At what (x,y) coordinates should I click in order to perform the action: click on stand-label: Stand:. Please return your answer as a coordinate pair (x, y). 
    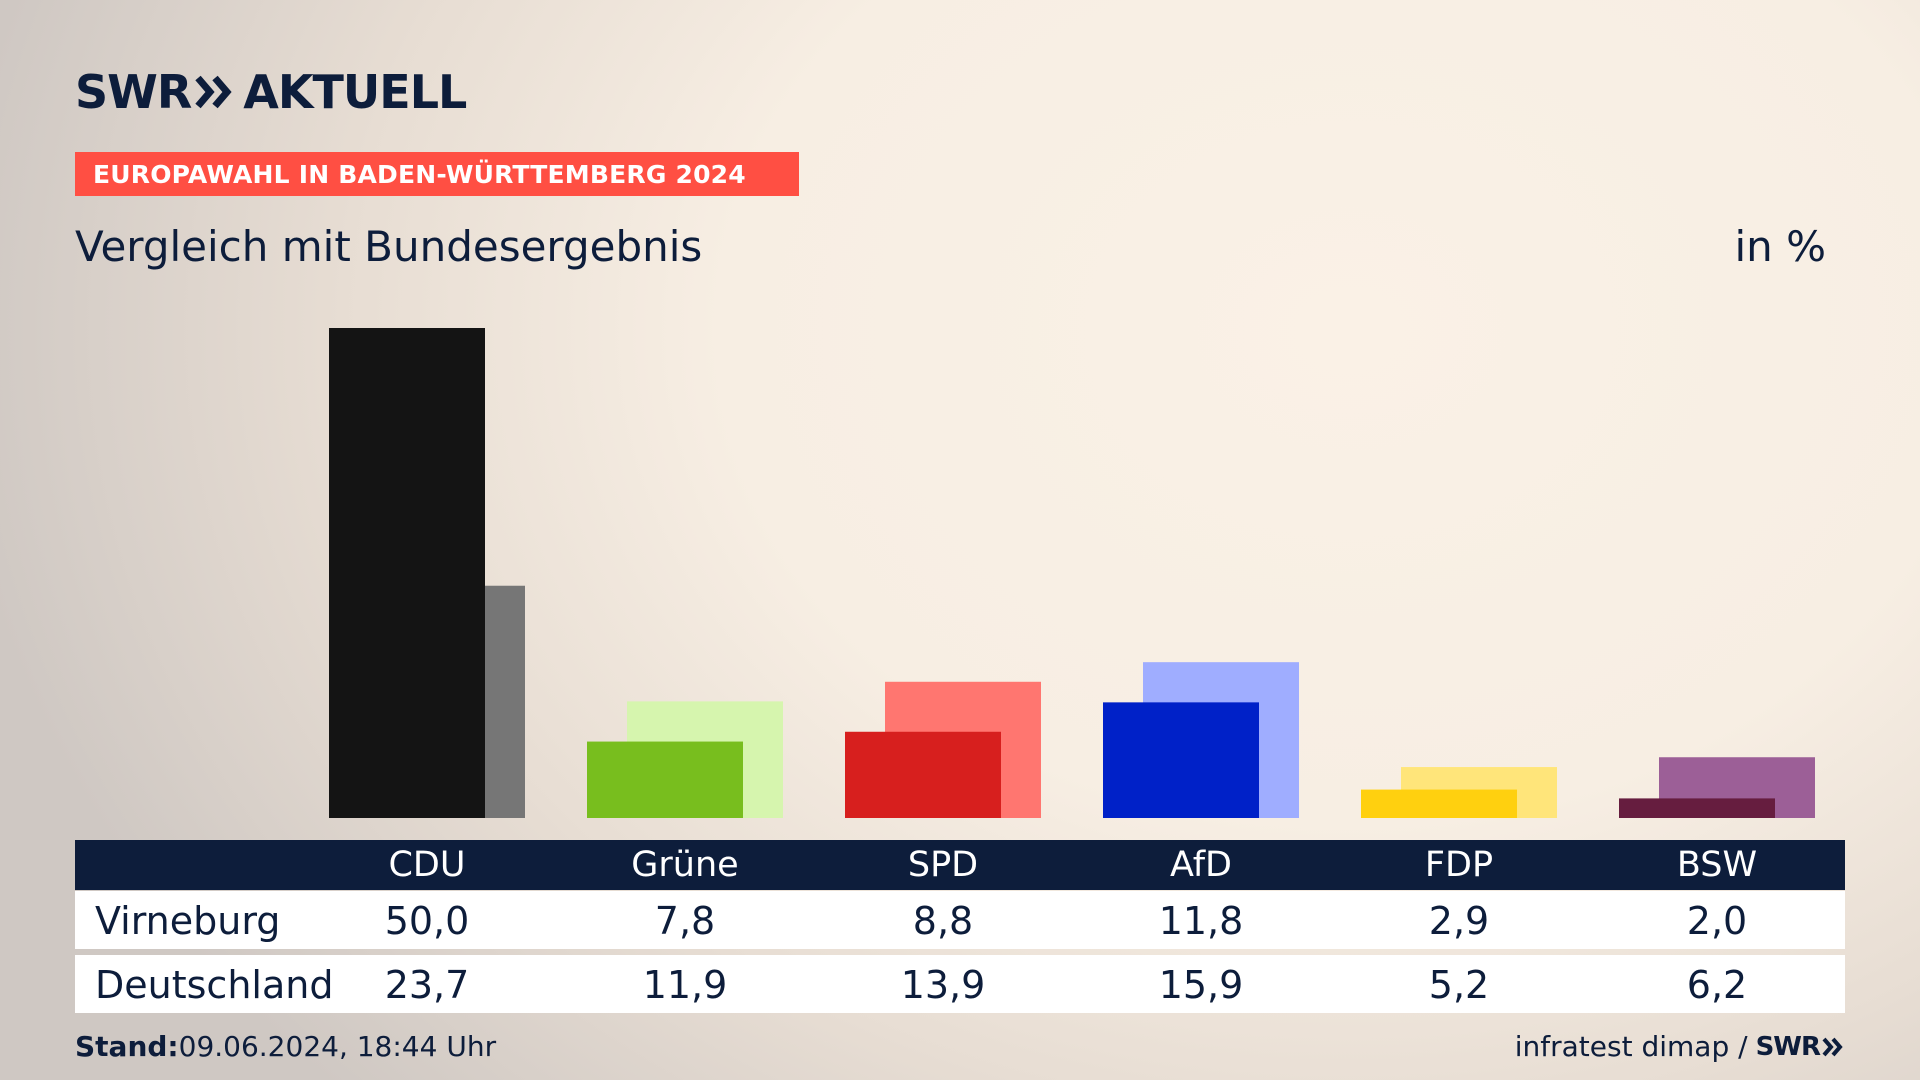
    Looking at the image, I should click on (127, 1046).